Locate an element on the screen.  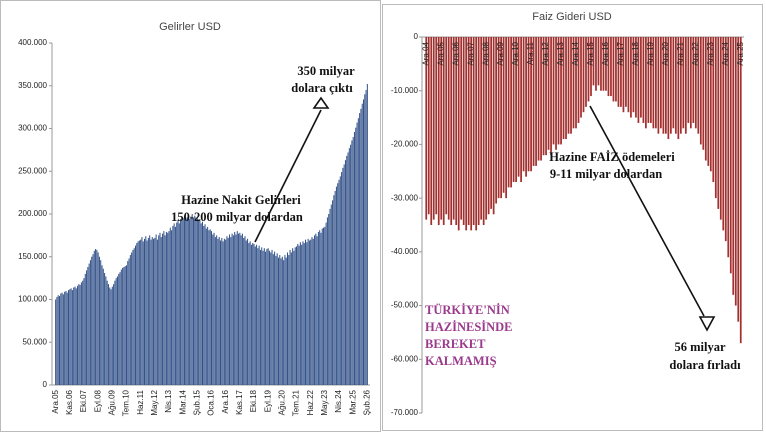
x-tick-label: Şub.26 is located at coordinates (366, 402).